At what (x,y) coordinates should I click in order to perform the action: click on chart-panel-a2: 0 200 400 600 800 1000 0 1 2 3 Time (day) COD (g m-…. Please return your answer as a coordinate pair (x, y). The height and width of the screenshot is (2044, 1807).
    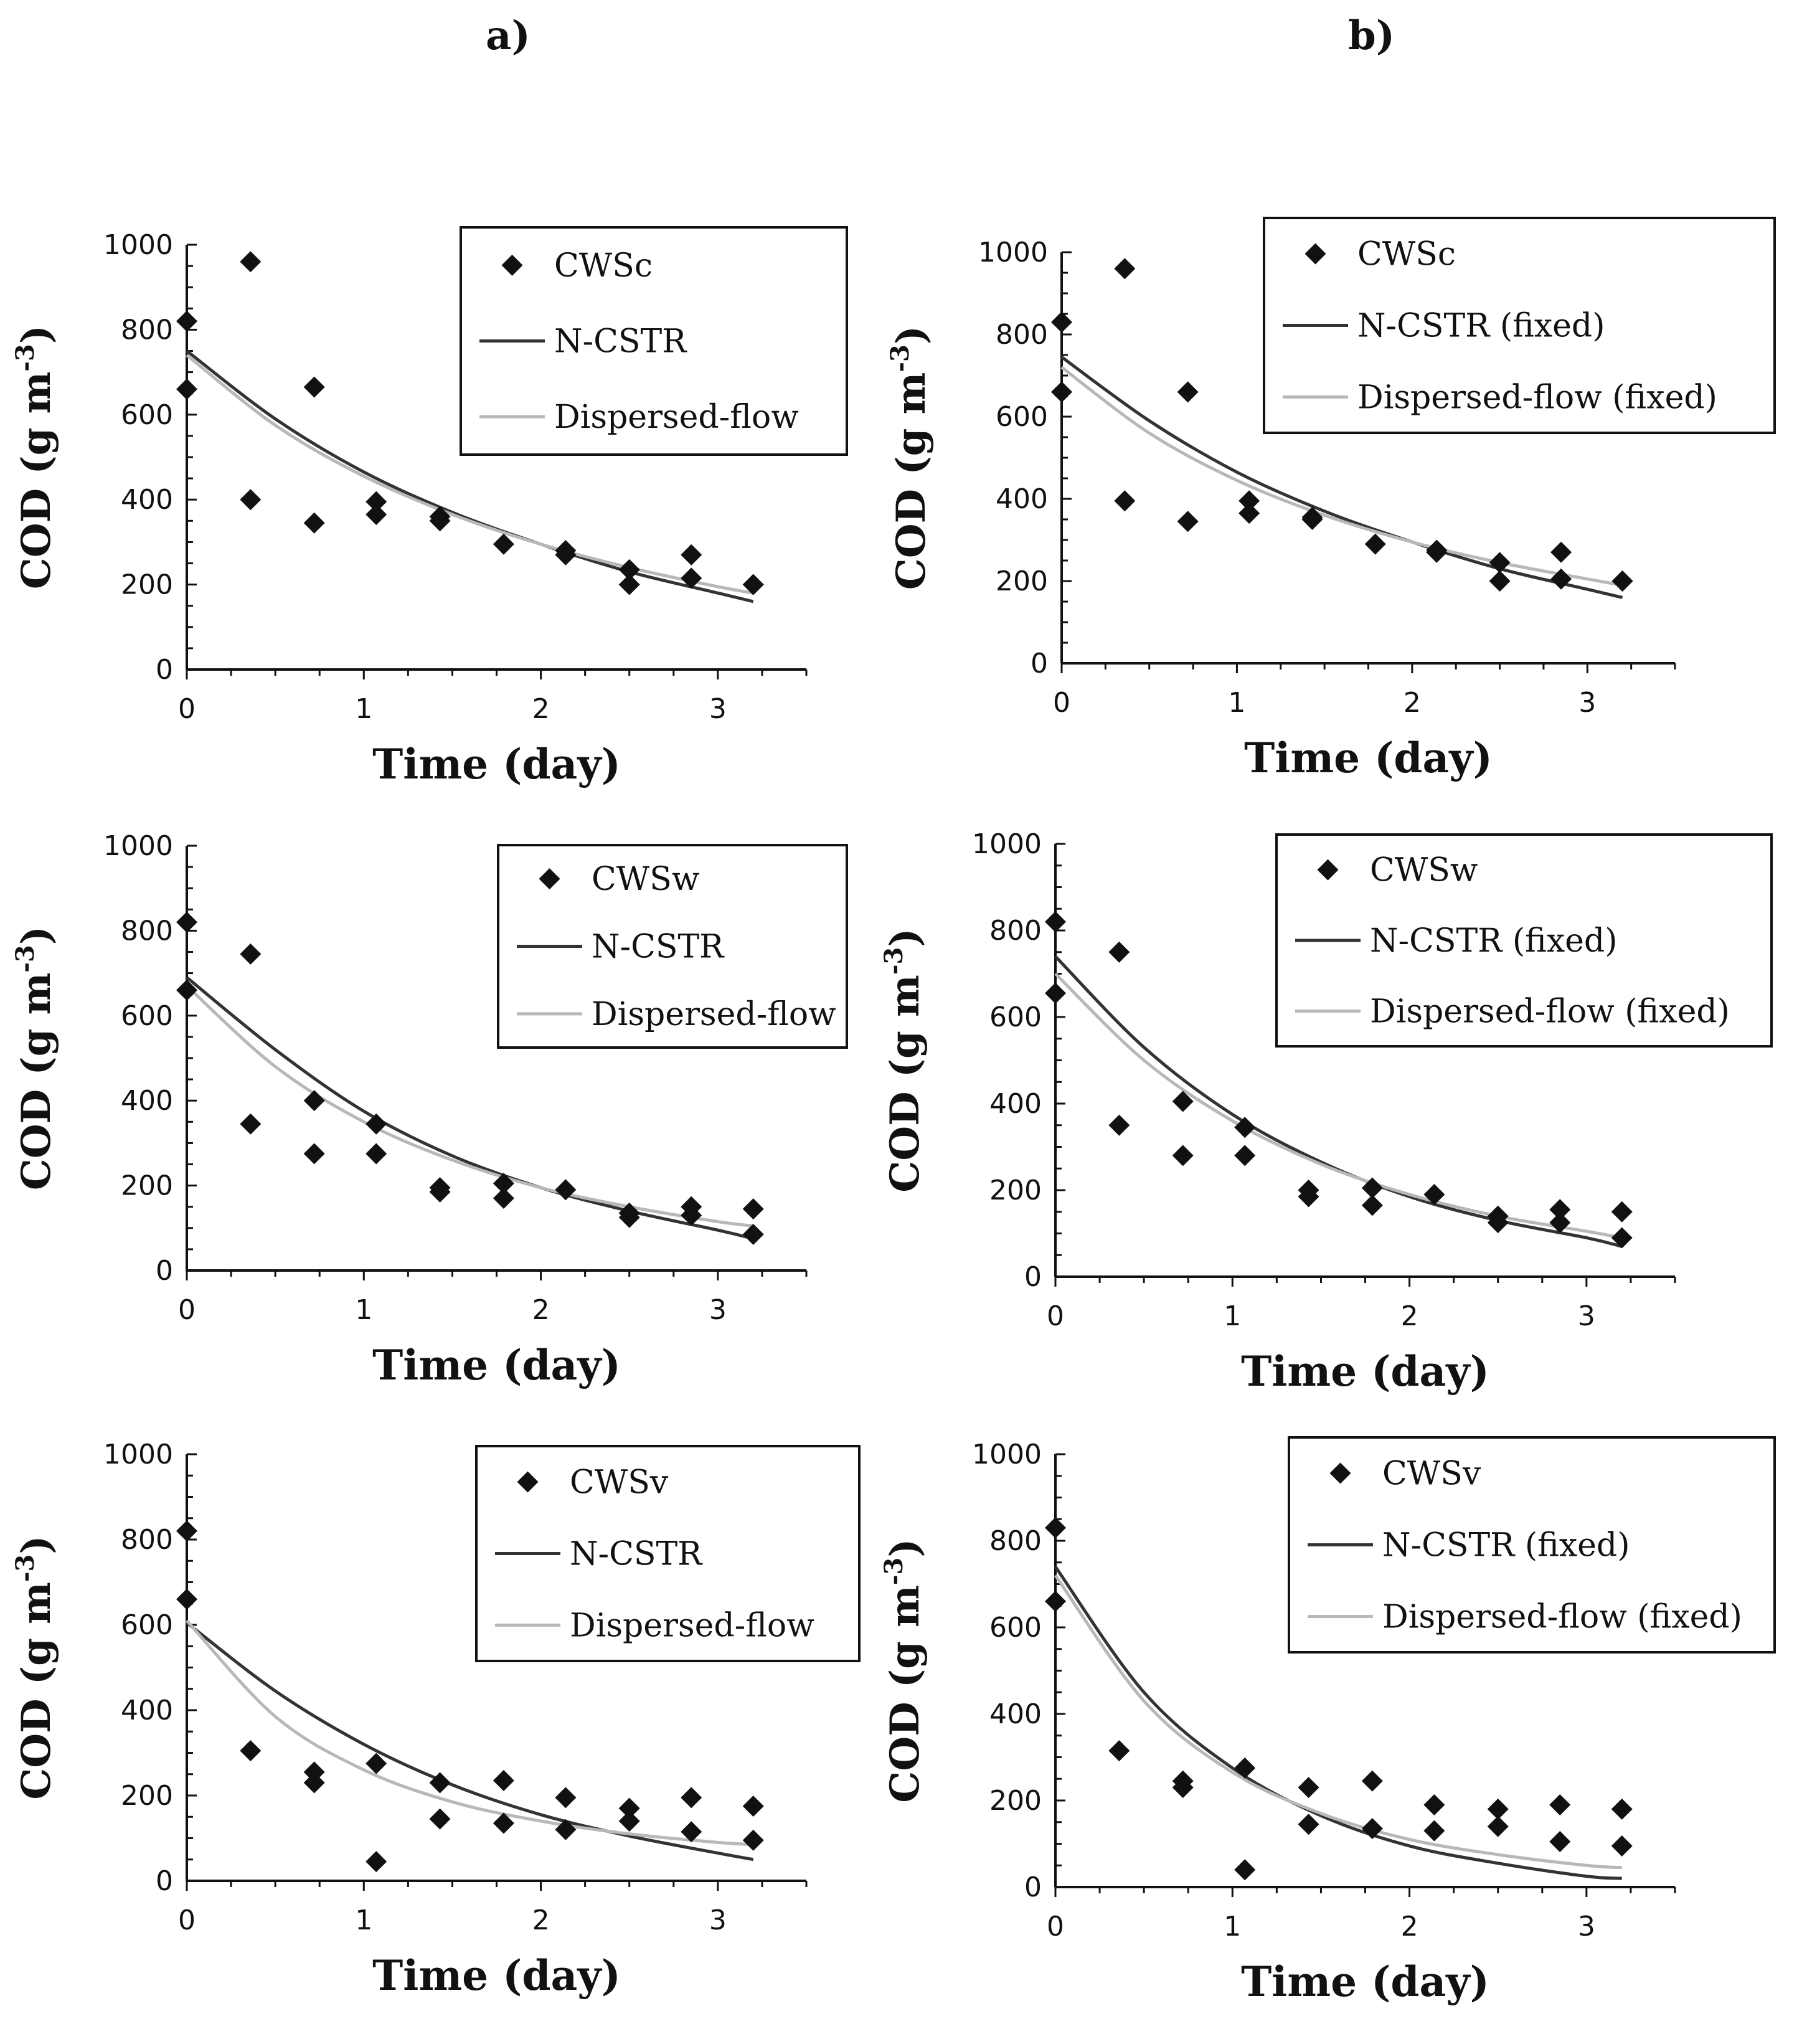
    Looking at the image, I should click on (430, 1109).